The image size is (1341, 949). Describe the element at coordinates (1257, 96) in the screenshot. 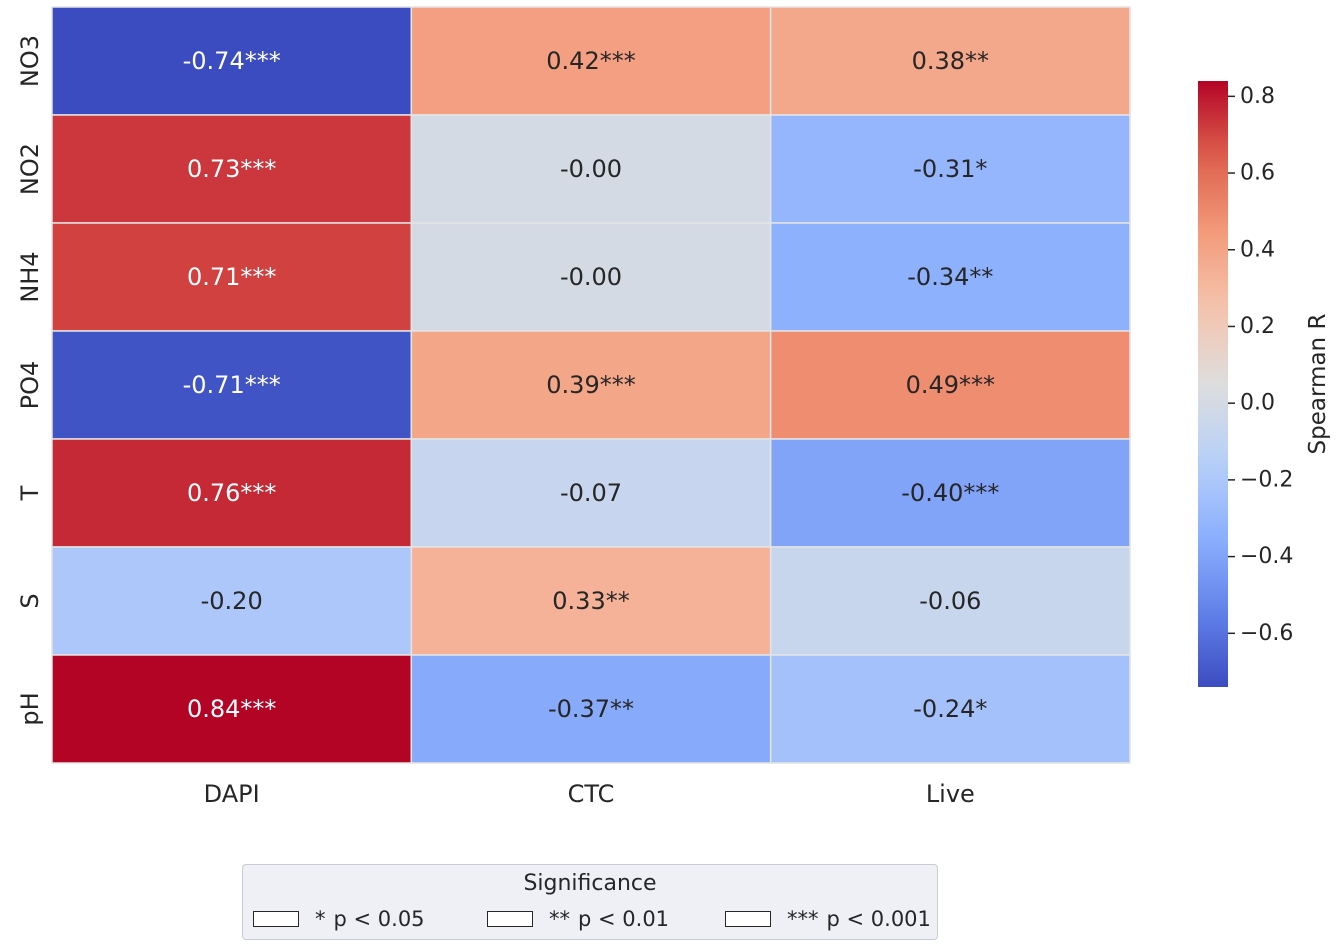

I see `colorbar-tick-label: 0.8` at that location.